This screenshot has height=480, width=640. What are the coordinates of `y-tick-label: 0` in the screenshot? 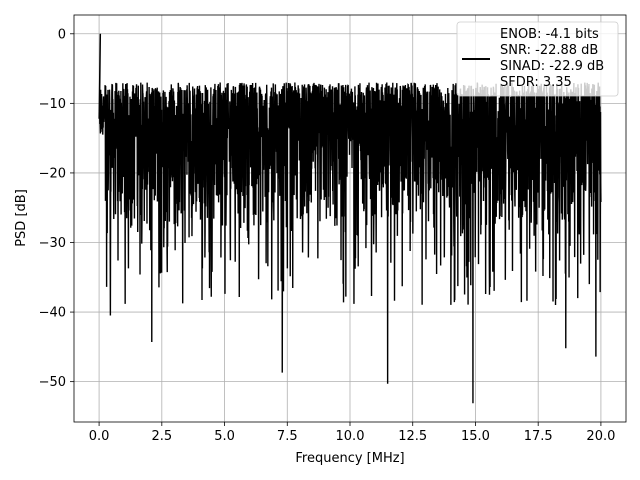 It's located at (62, 34).